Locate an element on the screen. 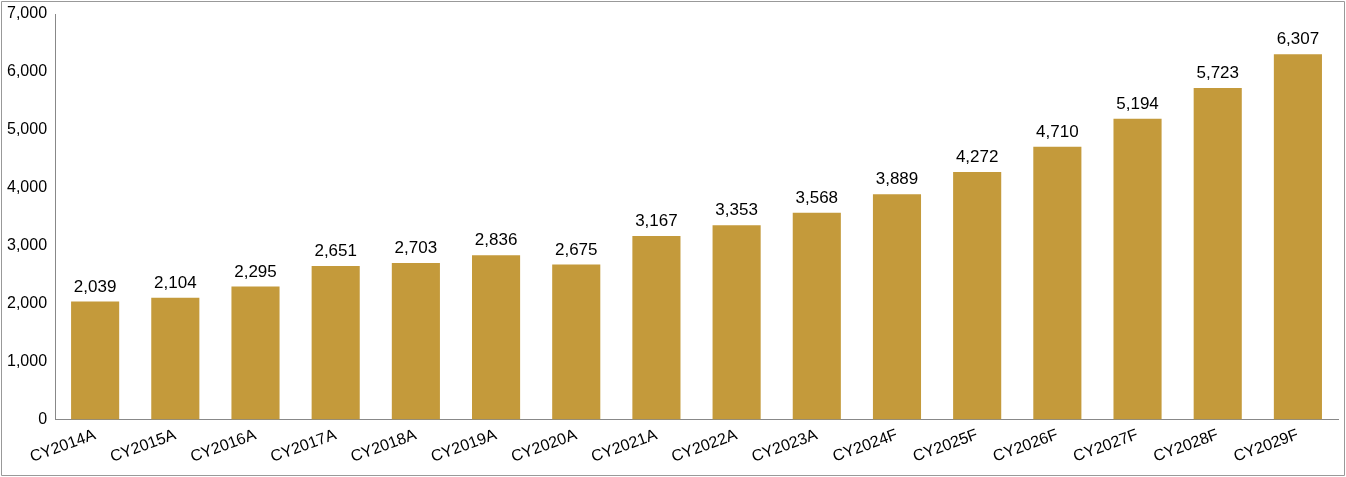  y-tick-label: 1,000 is located at coordinates (27, 361).